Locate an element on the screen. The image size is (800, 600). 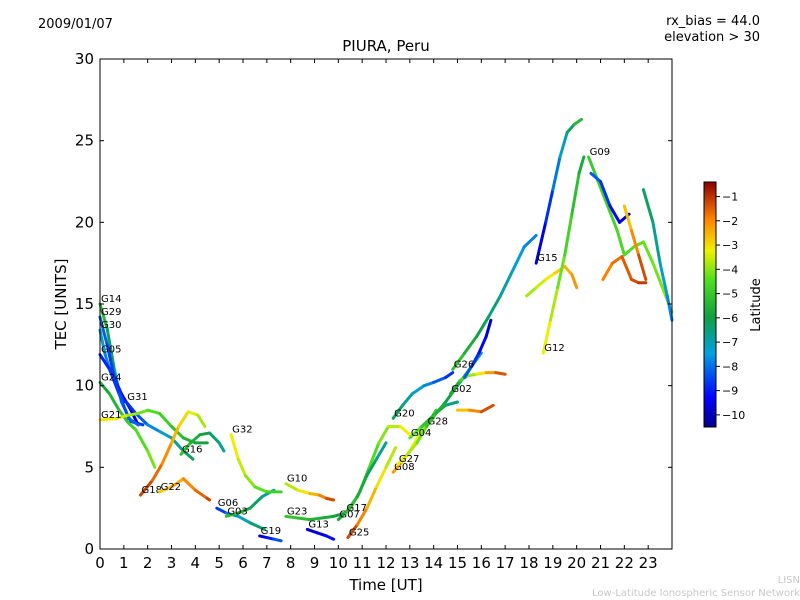
series-label: G27 is located at coordinates (409, 459).